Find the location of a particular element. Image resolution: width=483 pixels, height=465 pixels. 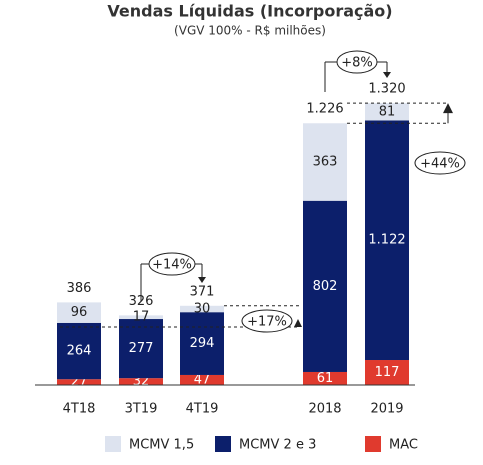

x-tick-label: 4T18 is located at coordinates (79, 409).